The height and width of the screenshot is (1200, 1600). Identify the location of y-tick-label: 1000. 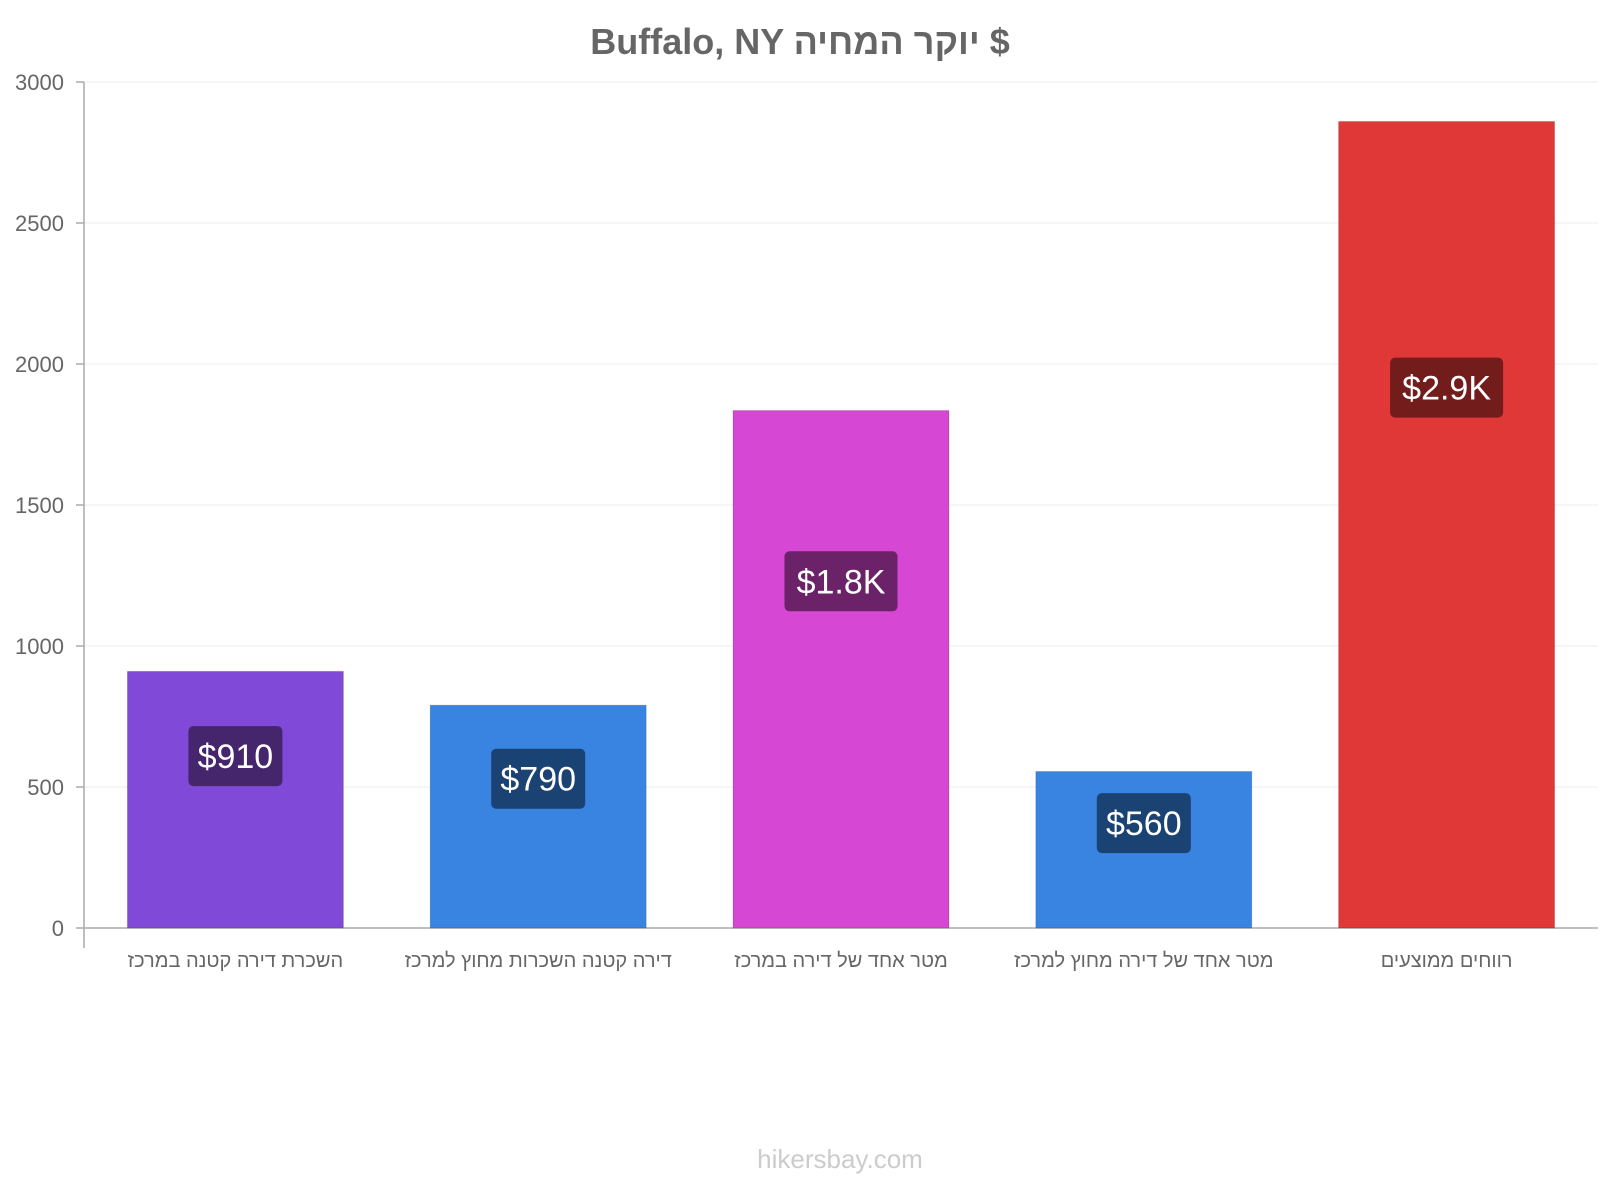
(39, 646).